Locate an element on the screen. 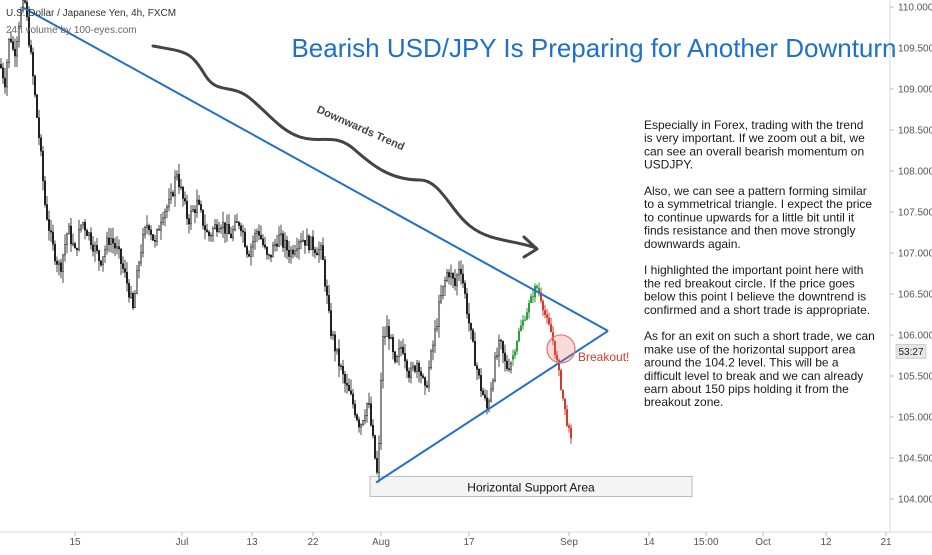 The image size is (932, 555). countdown-label: 53:27 is located at coordinates (910, 352).